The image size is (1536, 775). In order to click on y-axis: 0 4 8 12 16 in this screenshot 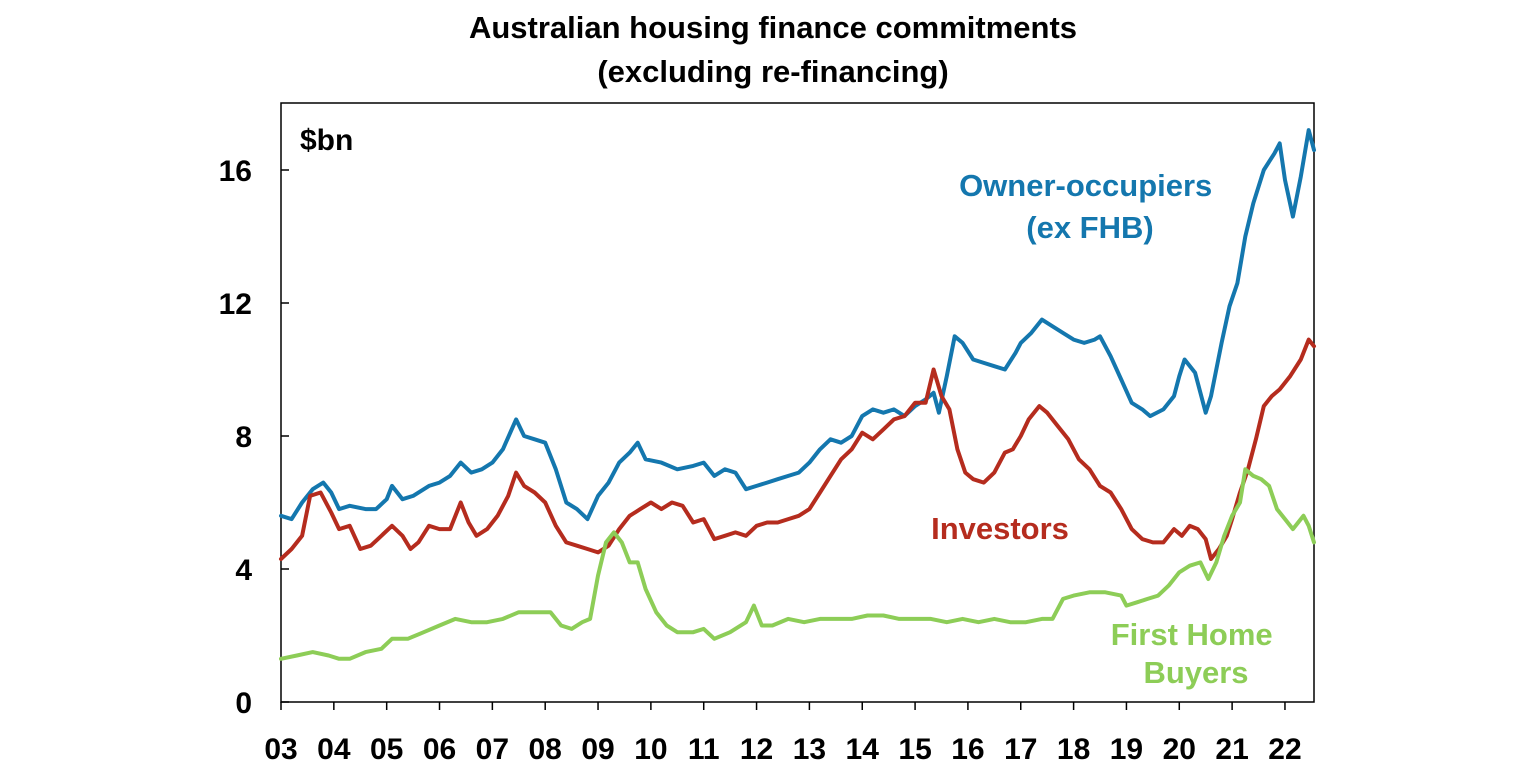, I will do `click(254, 437)`.